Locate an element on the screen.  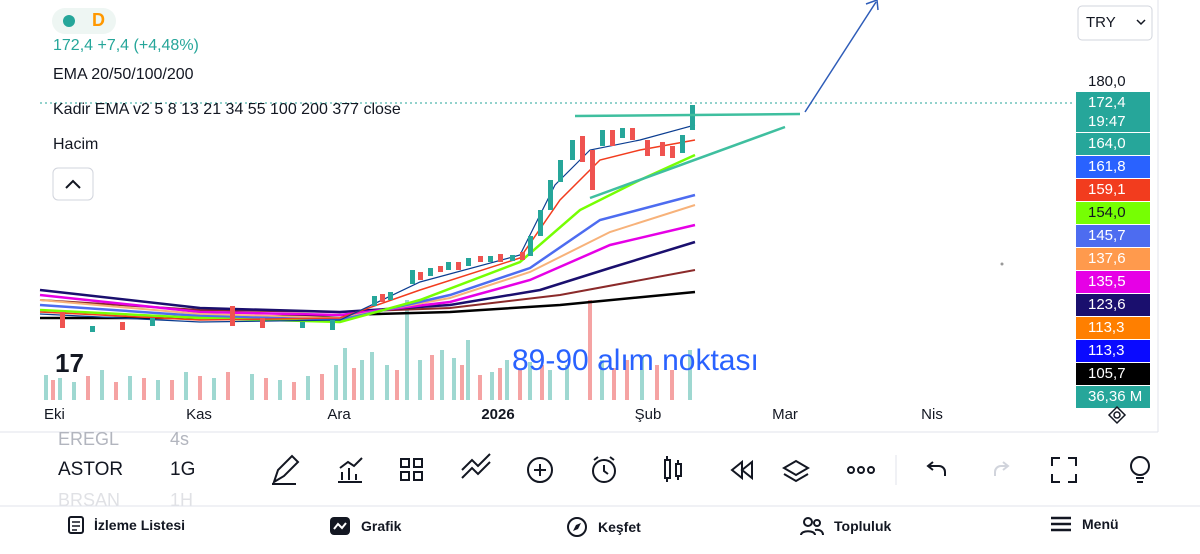
time-label: Eki is located at coordinates (54, 414).